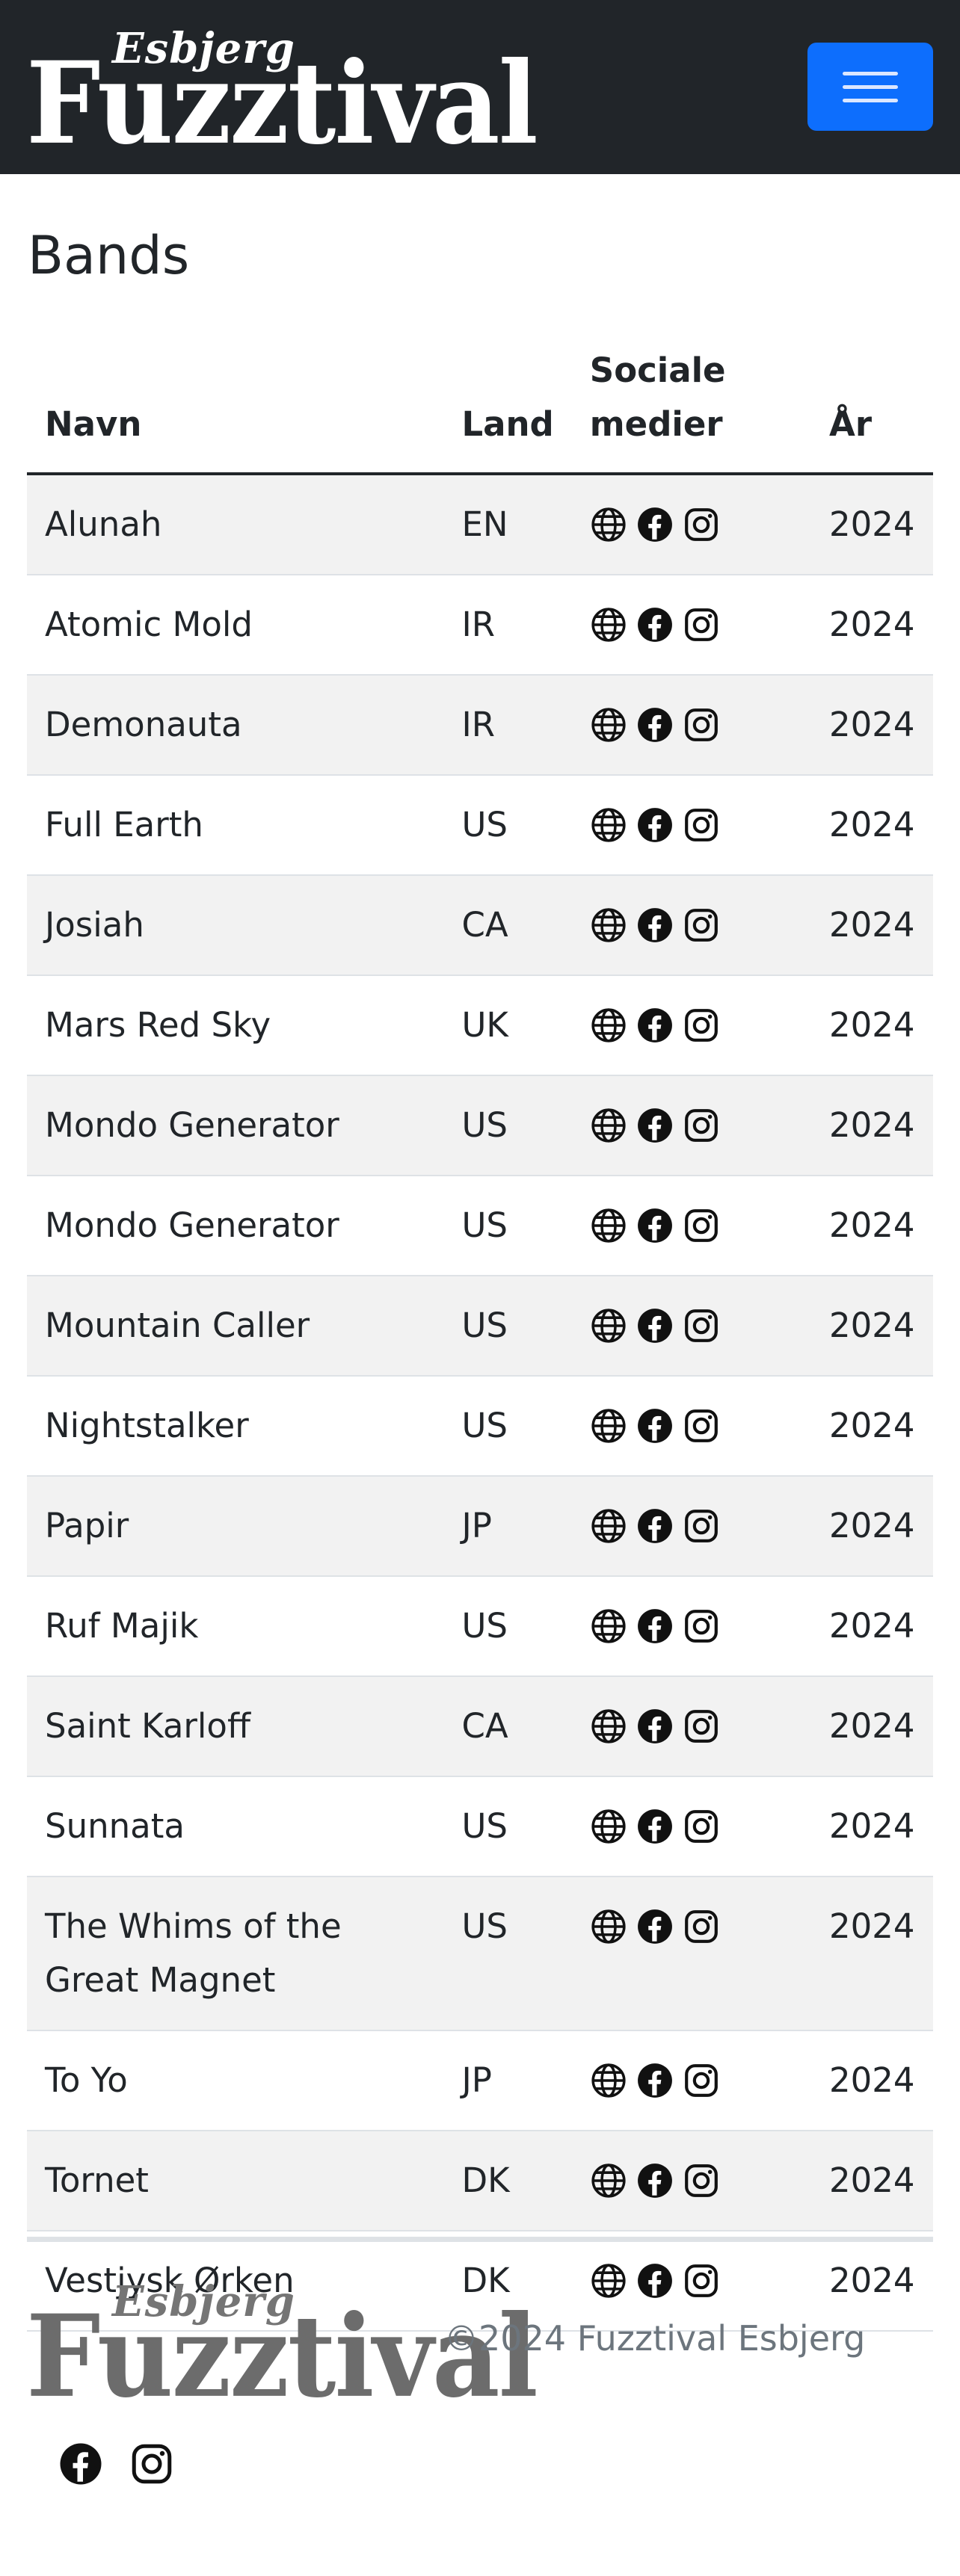 This screenshot has width=960, height=2576. What do you see at coordinates (507, 1026) in the screenshot?
I see `band-country: UK` at bounding box center [507, 1026].